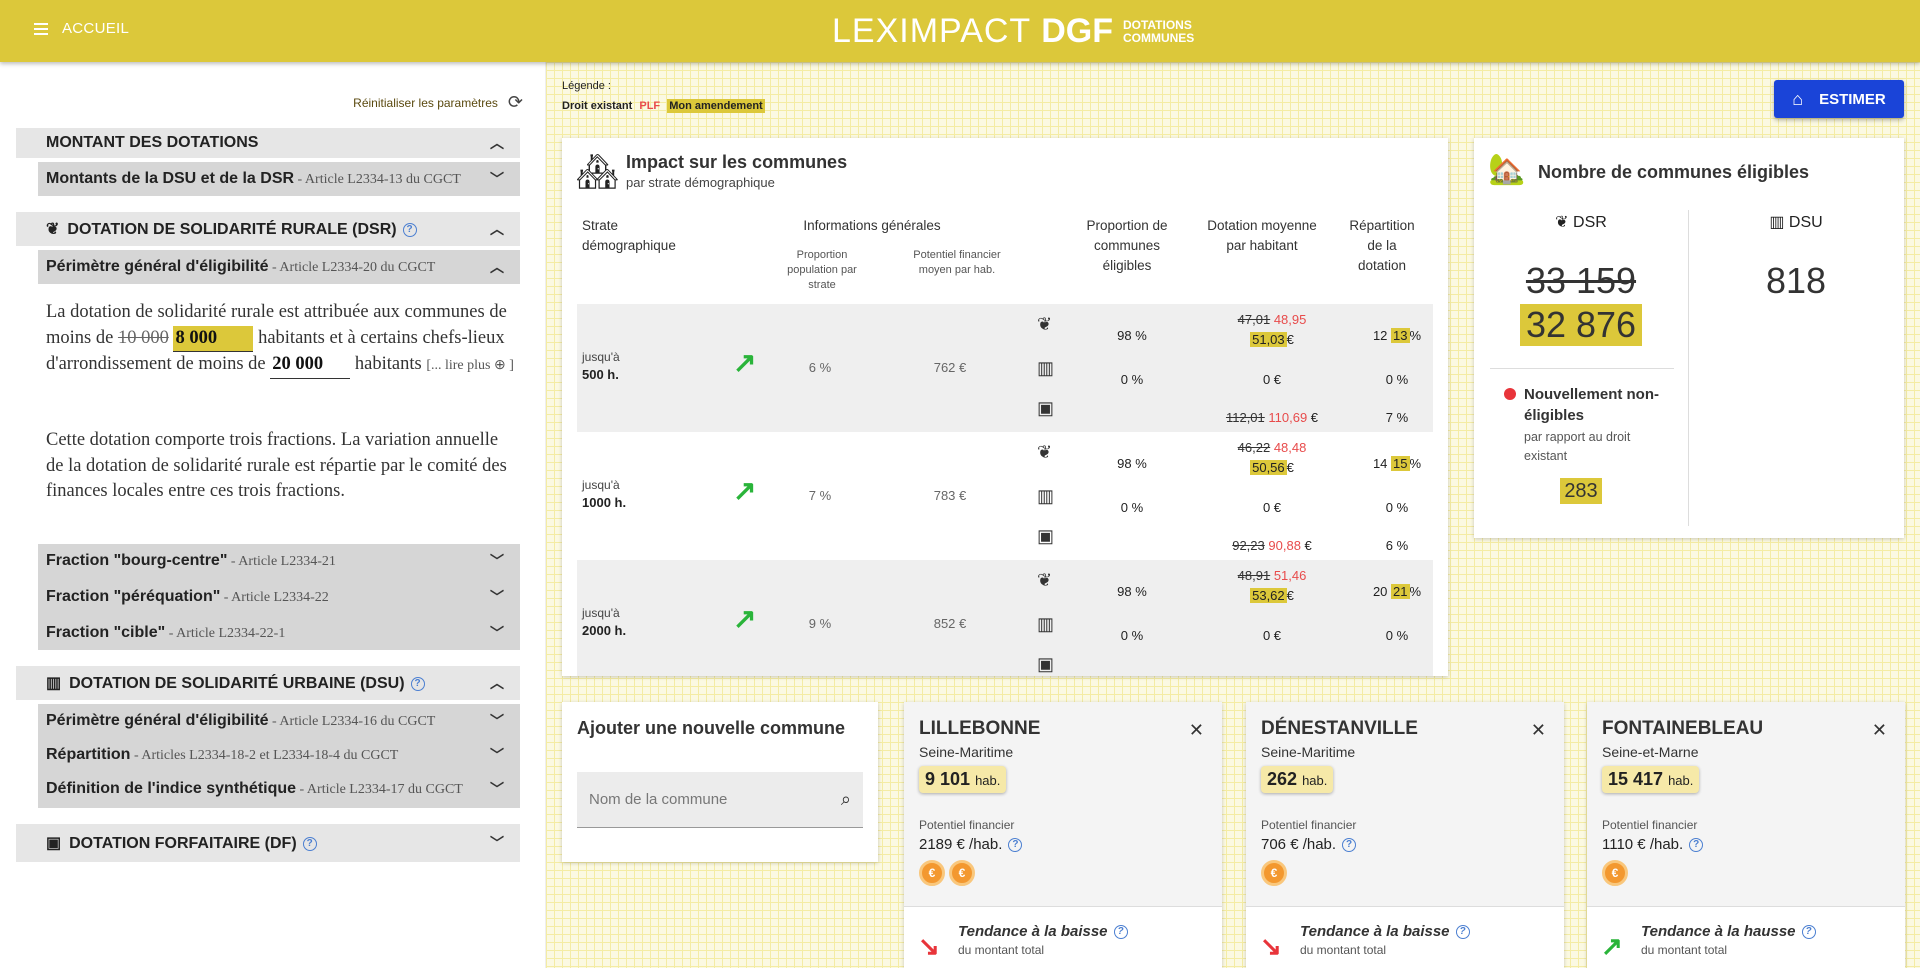 This screenshot has height=968, width=1920. What do you see at coordinates (1592, 405) in the screenshot?
I see `nouv-title: Nouvellement non-éligibles` at bounding box center [1592, 405].